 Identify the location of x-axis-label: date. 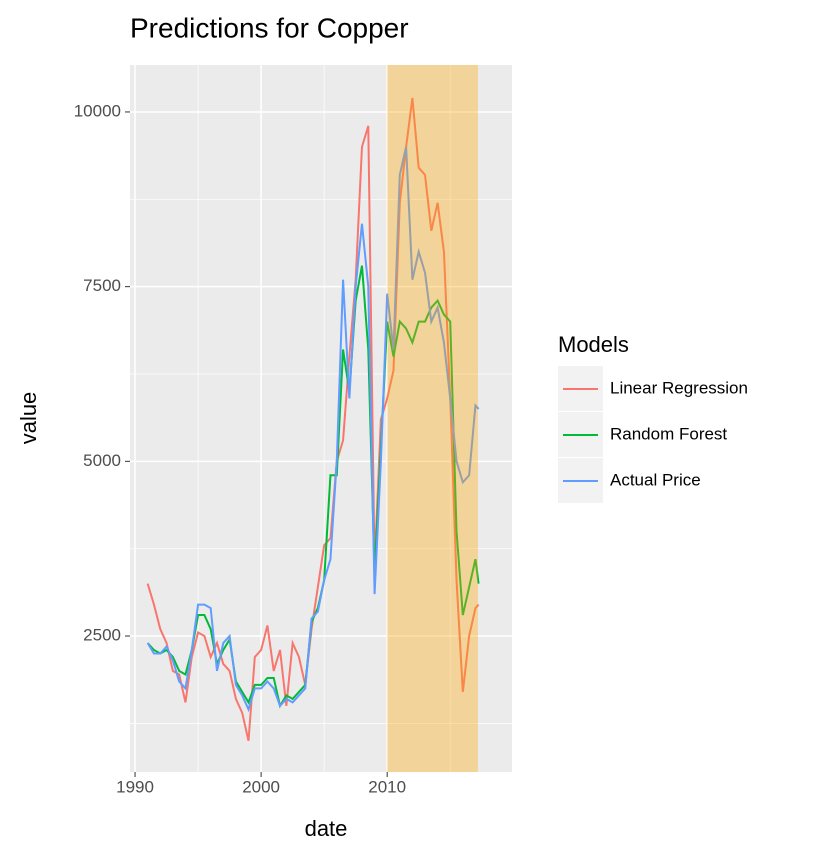
(326, 828).